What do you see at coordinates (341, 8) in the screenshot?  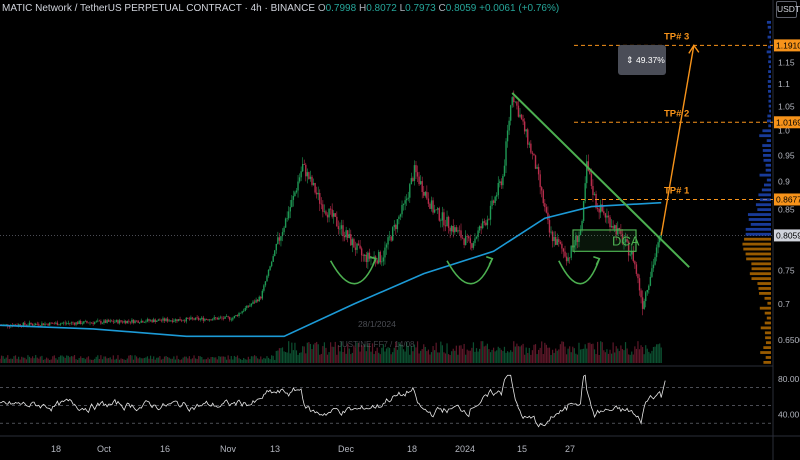 I see `open-value: 0.7998` at bounding box center [341, 8].